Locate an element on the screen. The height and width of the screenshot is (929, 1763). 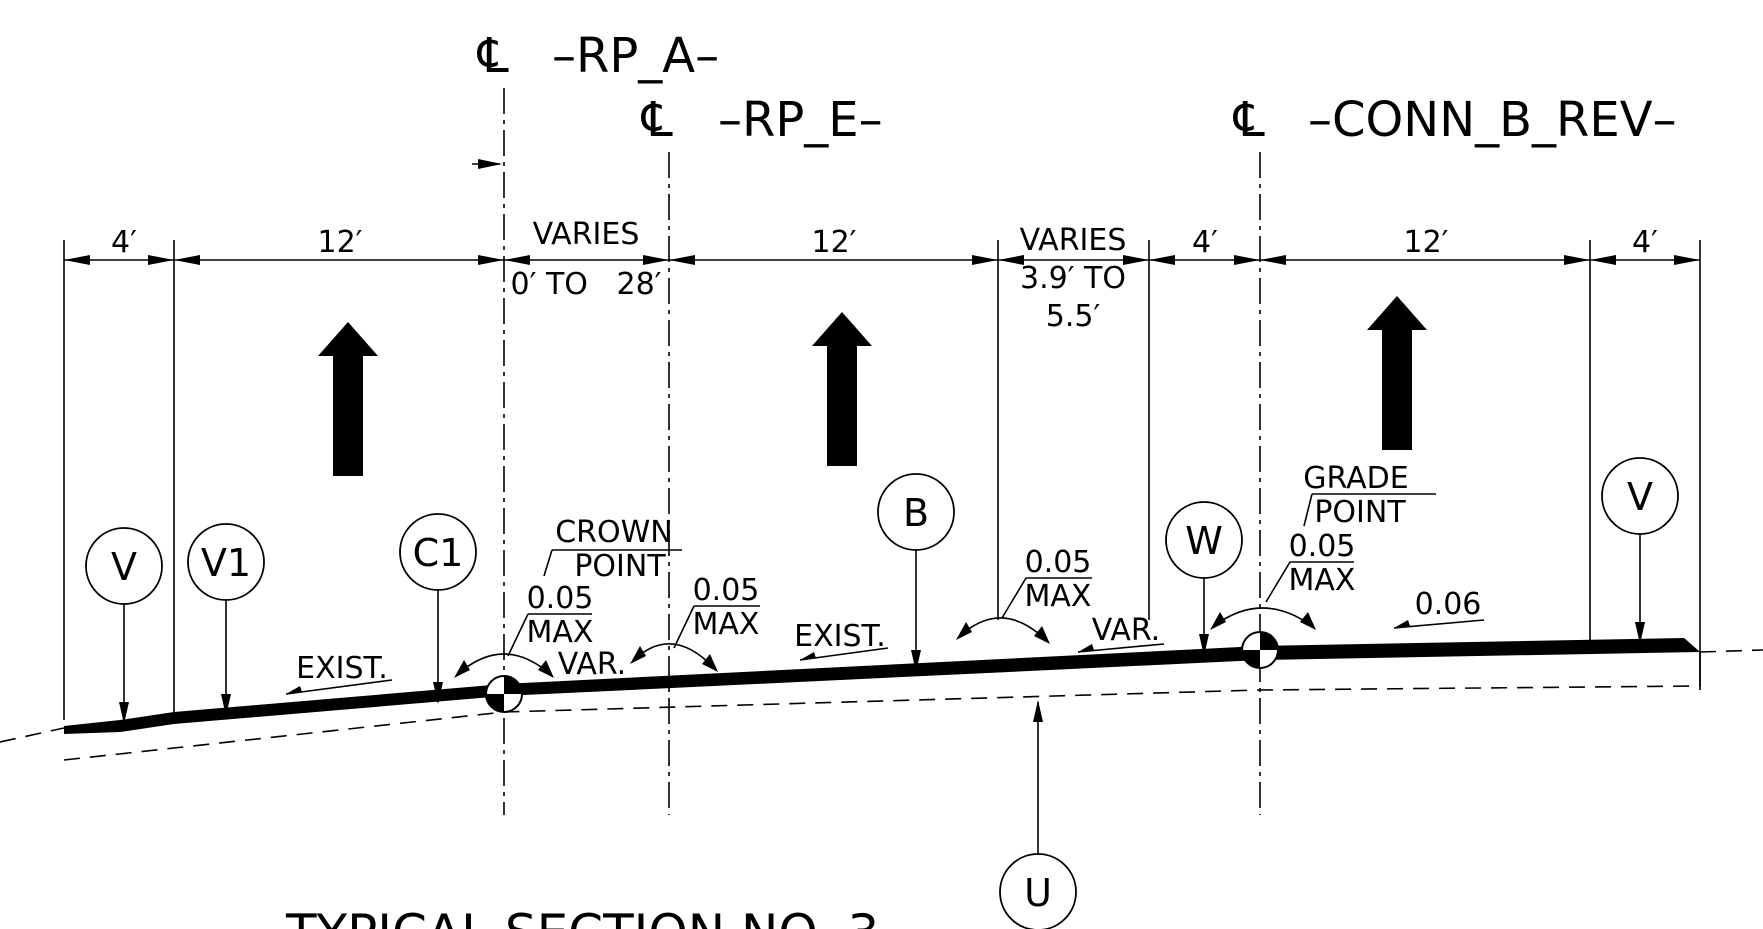
callout-label: W is located at coordinates (1204, 541).